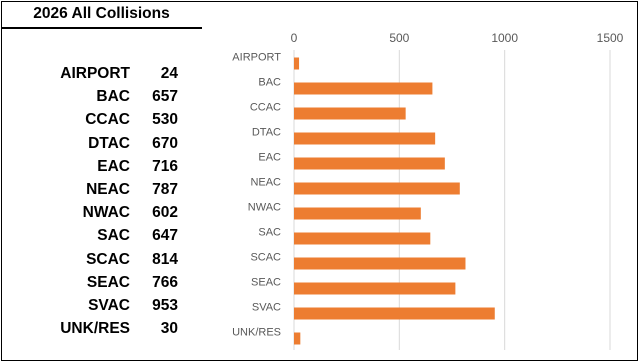  What do you see at coordinates (265, 183) in the screenshot?
I see `y-tick-label: NEAC` at bounding box center [265, 183].